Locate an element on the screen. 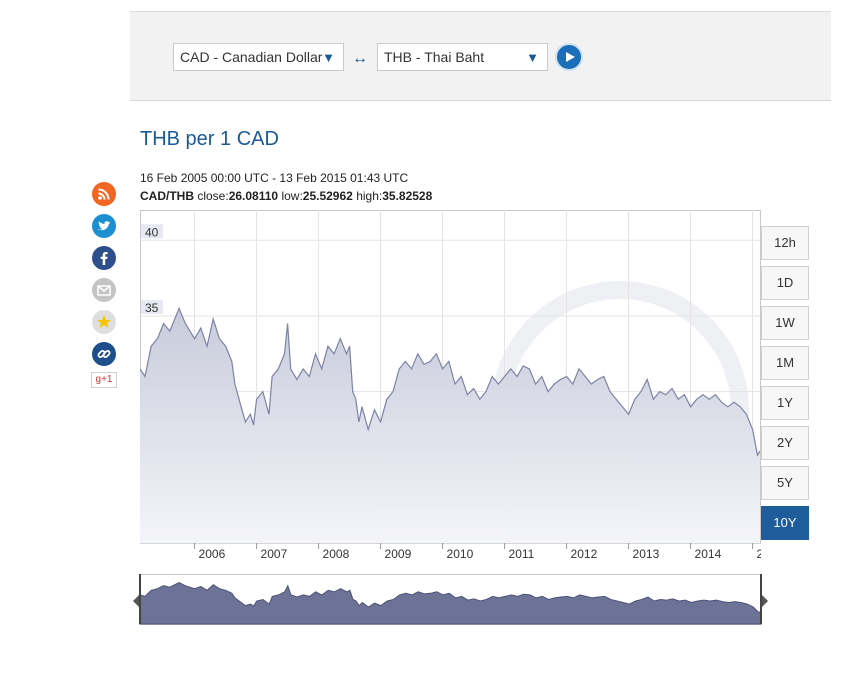 The height and width of the screenshot is (692, 841). range-navigator is located at coordinates (453, 602).